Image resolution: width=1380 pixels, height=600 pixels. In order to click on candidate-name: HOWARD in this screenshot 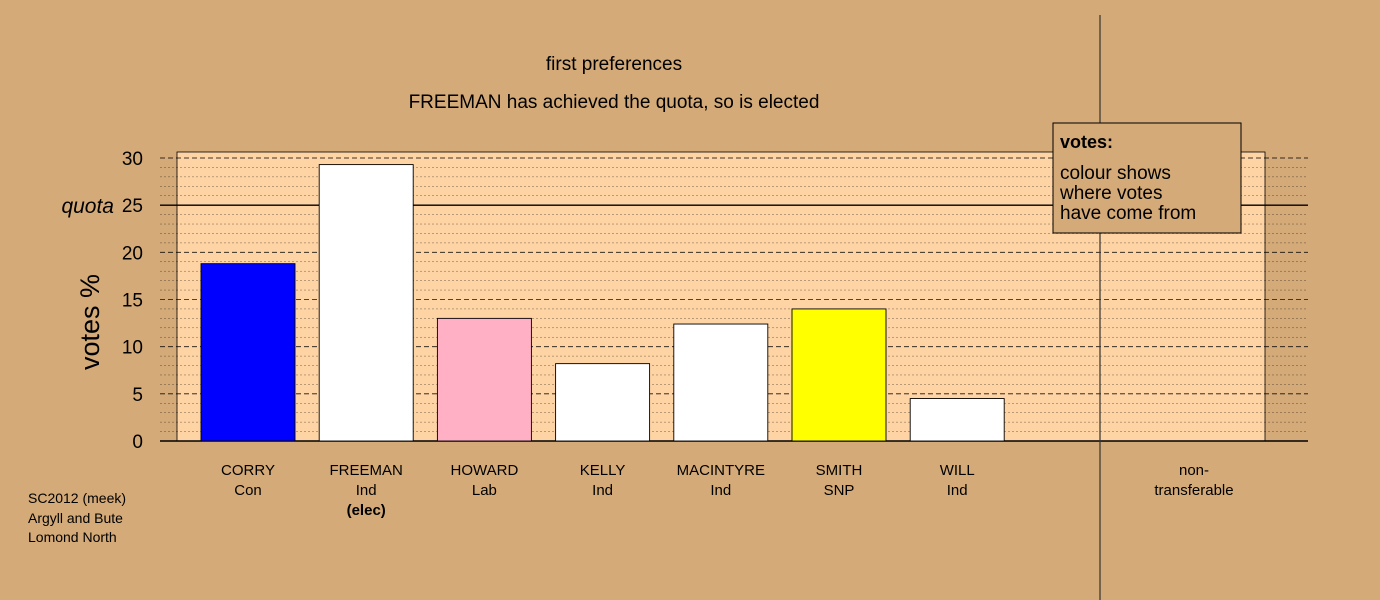, I will do `click(485, 470)`.